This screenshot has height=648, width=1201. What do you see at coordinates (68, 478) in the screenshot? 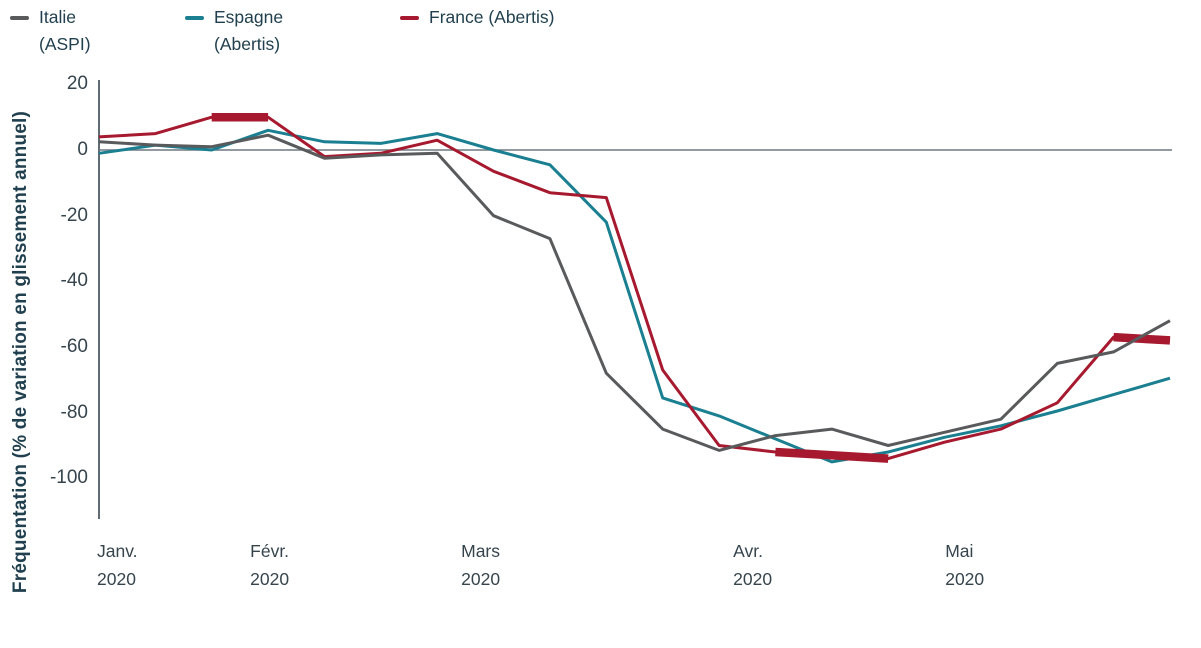
I see `y-tick-label: -100` at bounding box center [68, 478].